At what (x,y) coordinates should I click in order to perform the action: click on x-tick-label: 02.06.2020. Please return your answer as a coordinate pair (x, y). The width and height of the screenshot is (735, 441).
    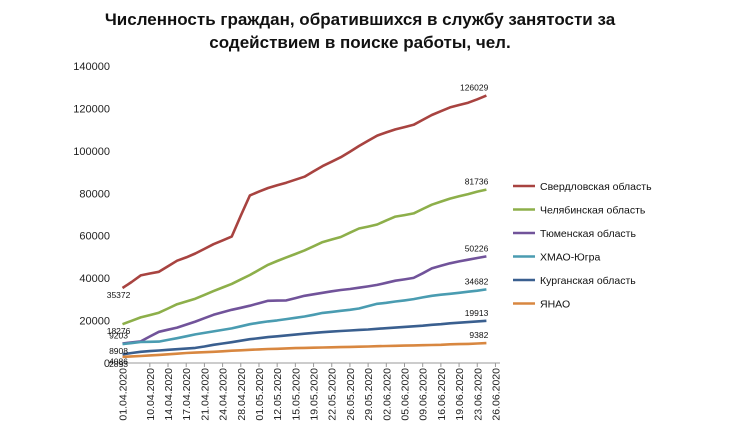
    Looking at the image, I should click on (387, 394).